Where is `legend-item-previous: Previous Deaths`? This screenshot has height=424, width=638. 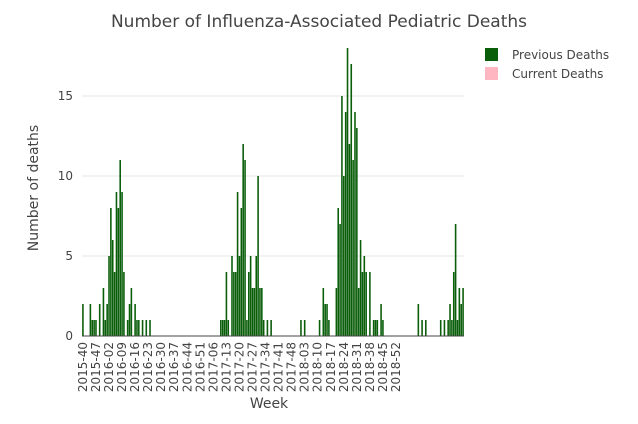 legend-item-previous: Previous Deaths is located at coordinates (547, 55).